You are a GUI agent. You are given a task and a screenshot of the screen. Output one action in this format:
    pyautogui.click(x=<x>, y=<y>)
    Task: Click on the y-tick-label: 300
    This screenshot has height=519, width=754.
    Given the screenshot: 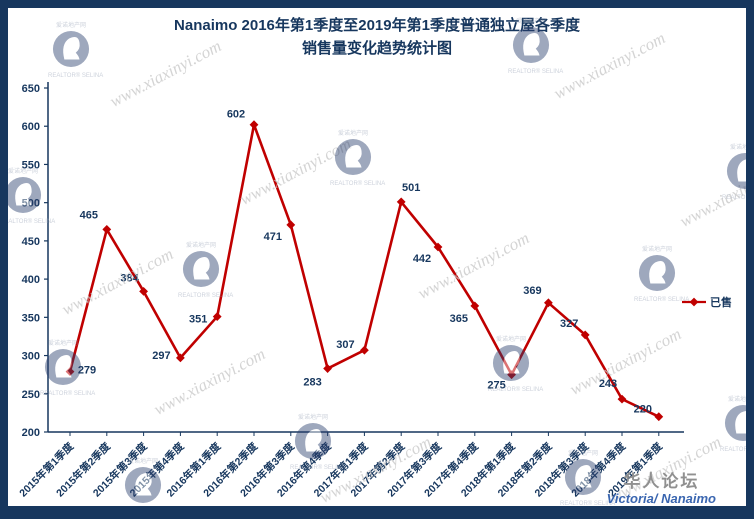 What is the action you would take?
    pyautogui.click(x=31, y=357)
    